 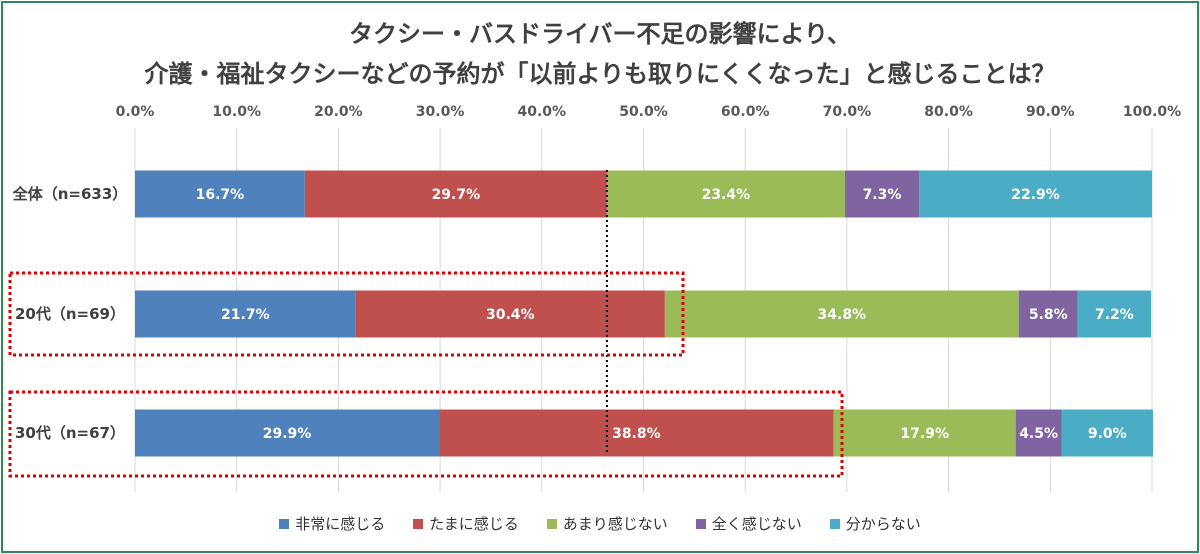 What do you see at coordinates (338, 112) in the screenshot?
I see `x-tick-label: 20.0%` at bounding box center [338, 112].